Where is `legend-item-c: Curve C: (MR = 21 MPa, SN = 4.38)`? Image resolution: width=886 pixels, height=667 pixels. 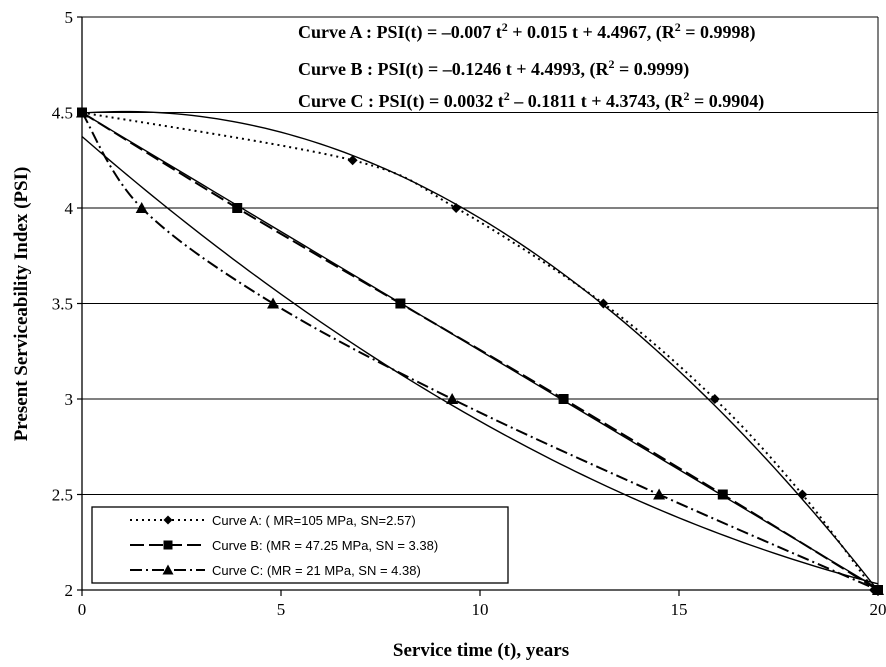 legend-item-c: Curve C: (MR = 21 MPa, SN = 4.38) is located at coordinates (275, 570).